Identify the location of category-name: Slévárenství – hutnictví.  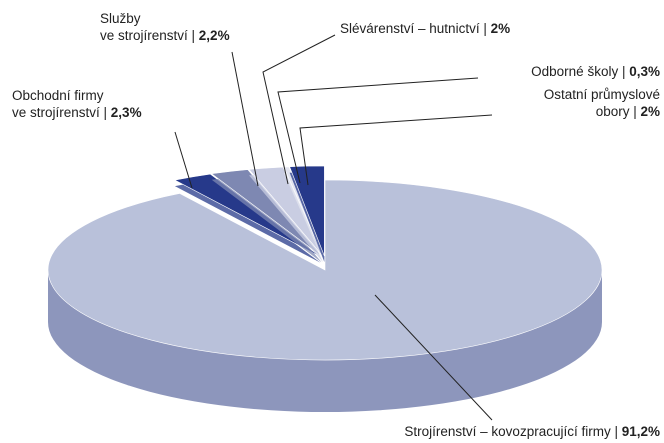
(410, 28).